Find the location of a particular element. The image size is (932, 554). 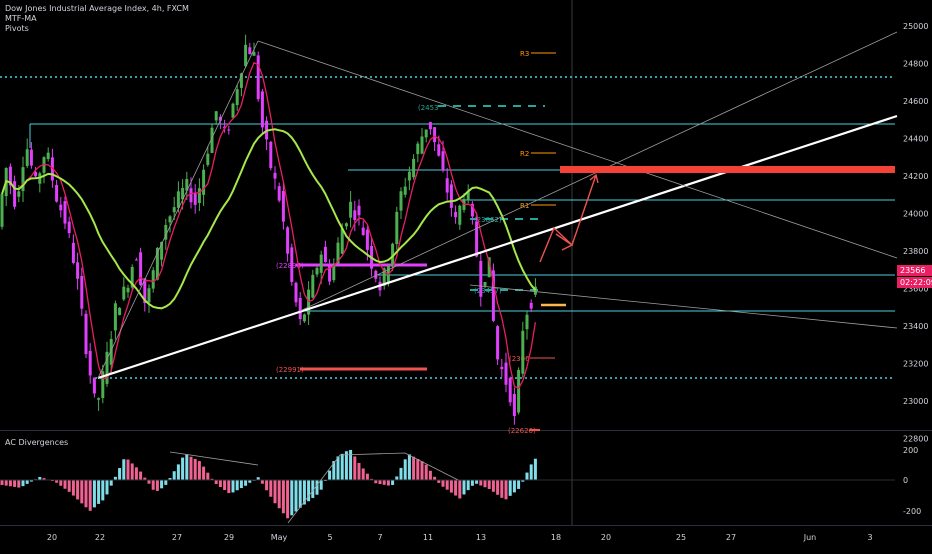

pivot-r3-label: R3 is located at coordinates (524, 54).